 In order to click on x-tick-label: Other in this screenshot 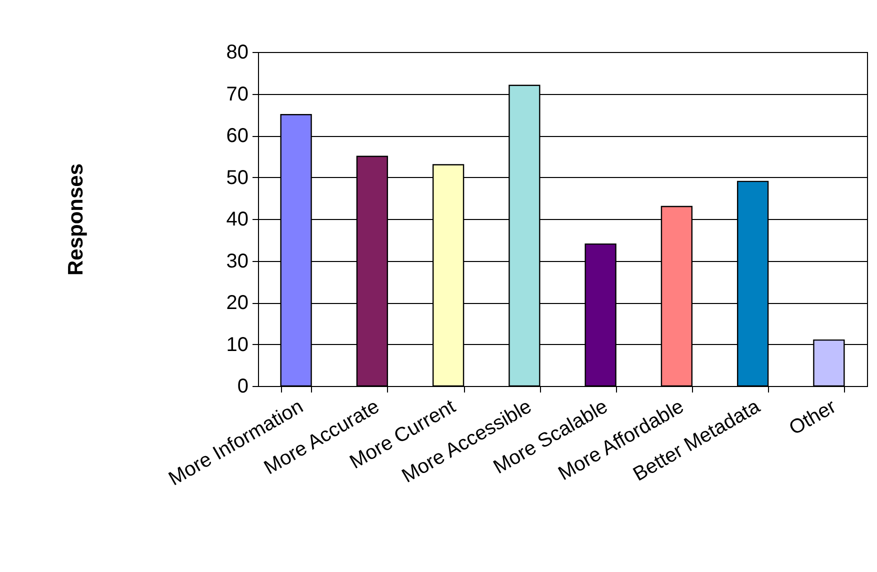, I will do `click(813, 417)`.